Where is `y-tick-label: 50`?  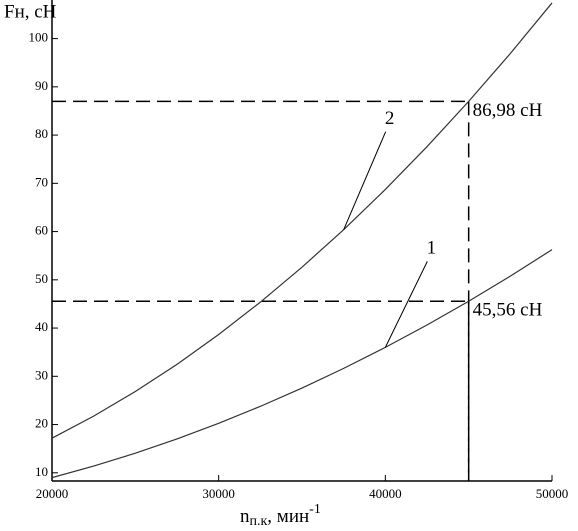
y-tick-label: 50 is located at coordinates (41, 278).